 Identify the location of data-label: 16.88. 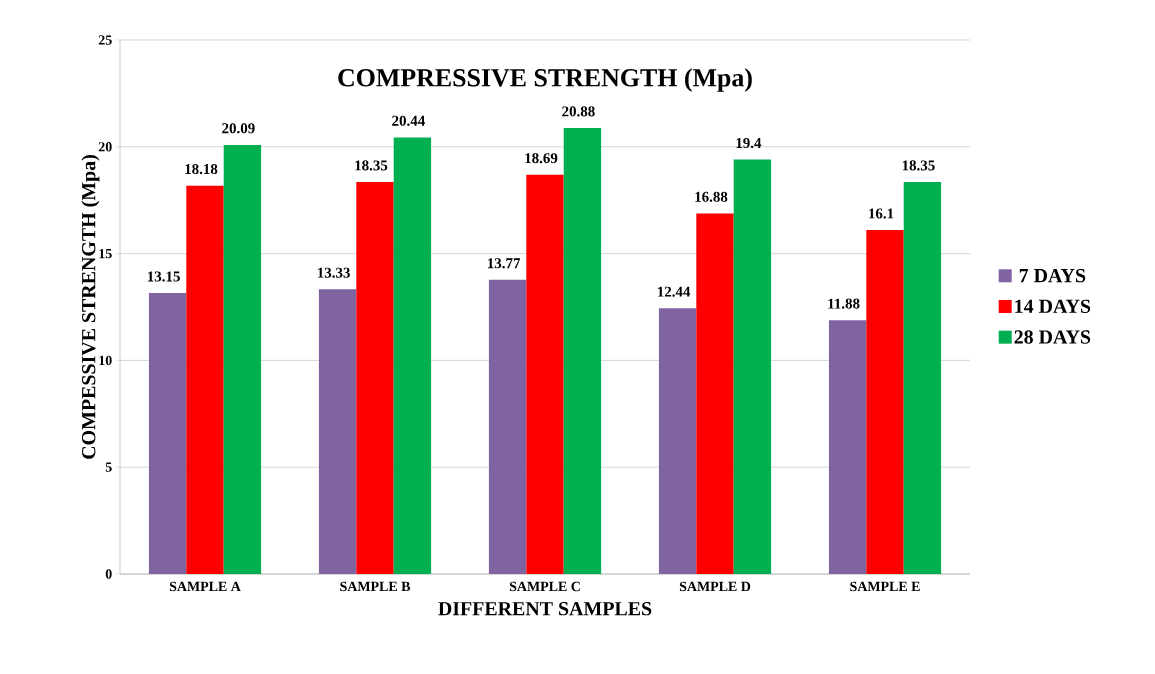
(711, 196).